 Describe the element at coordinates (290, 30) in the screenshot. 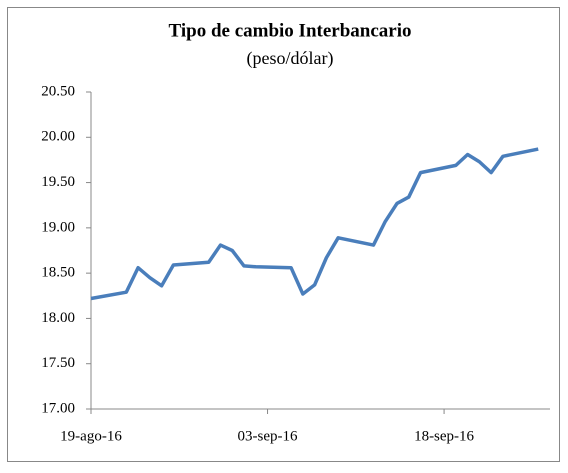

I see `chart-title: Tipo de cambio Interbancario` at that location.